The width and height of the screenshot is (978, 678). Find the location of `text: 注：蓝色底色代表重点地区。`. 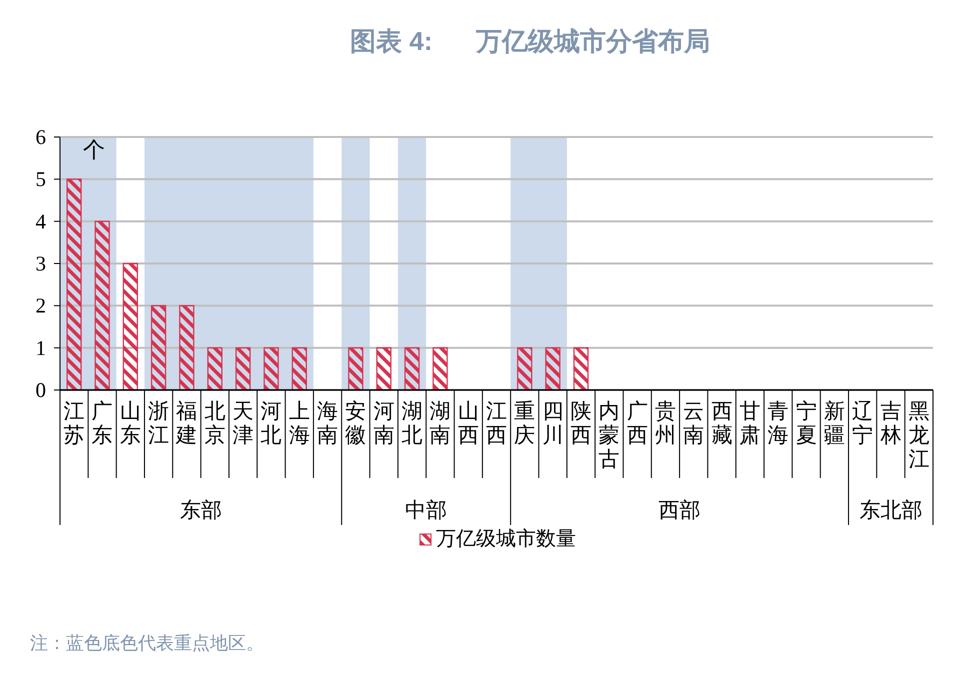

text: 注：蓝色底色代表重点地区。 is located at coordinates (147, 643).